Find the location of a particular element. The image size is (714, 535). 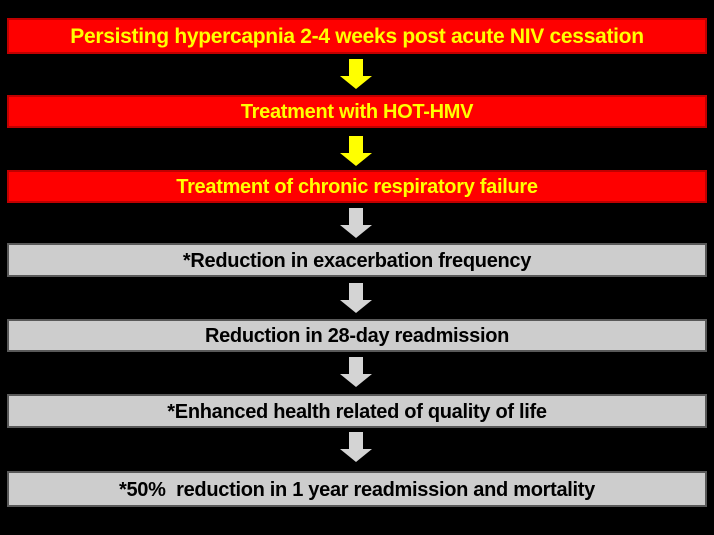

box-reduction-exacerbation-frequency-label: *Reduction in exacerbation frequency is located at coordinates (357, 260).